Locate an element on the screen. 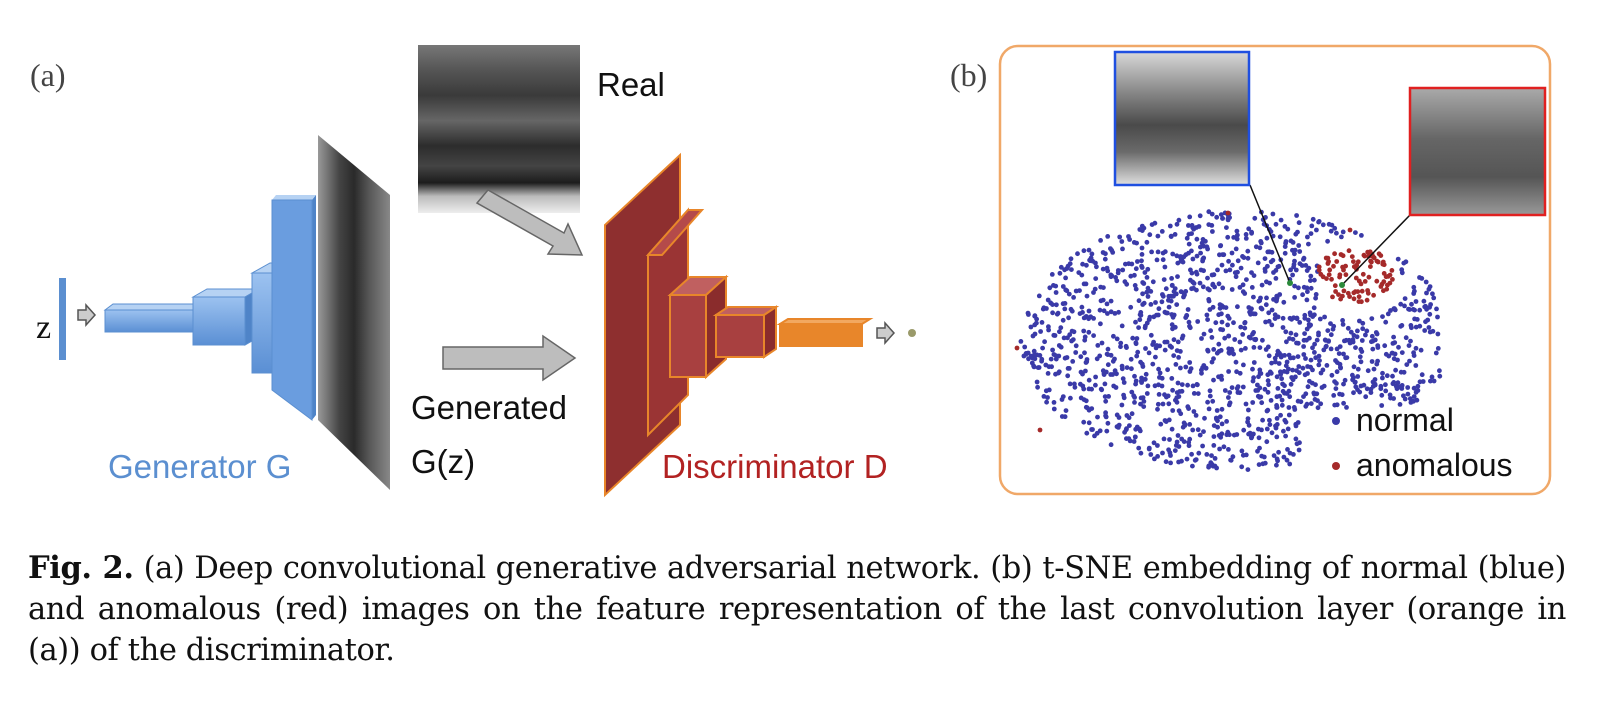 This screenshot has width=1600, height=720. generated-arrow-icon is located at coordinates (509, 358).